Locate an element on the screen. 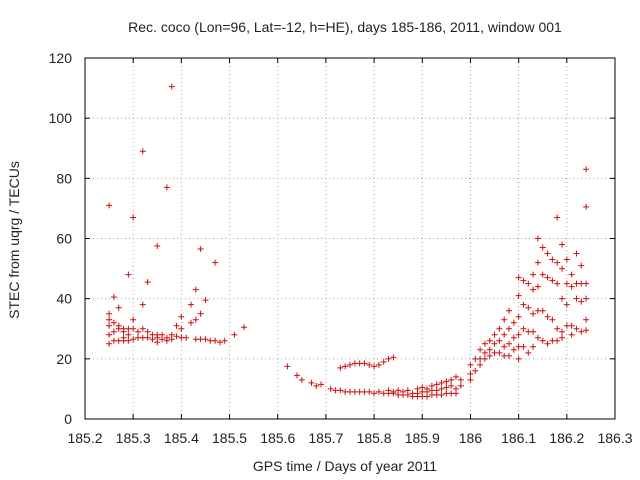 The width and height of the screenshot is (640, 480). x-tick-label: 185.4 is located at coordinates (181, 438).